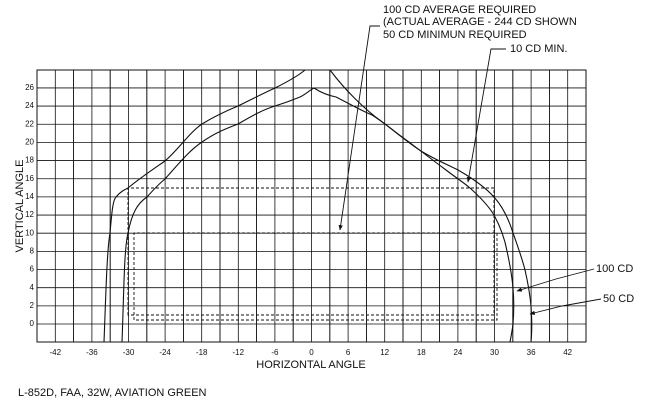 Image resolution: width=649 pixels, height=403 pixels. Describe the element at coordinates (421, 352) in the screenshot. I see `x-tick-label: 18` at that location.